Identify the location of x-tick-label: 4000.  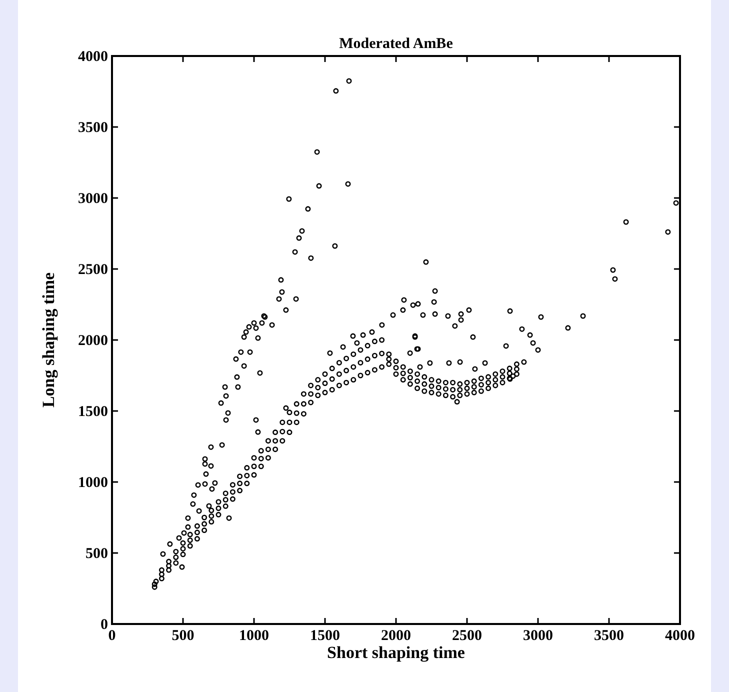
(680, 636).